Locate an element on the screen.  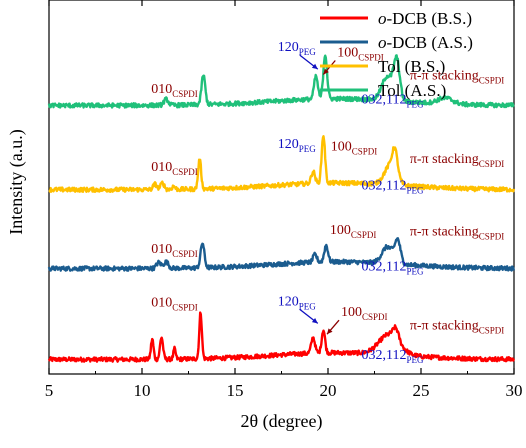
x-tick-label: 5 is located at coordinates (49, 390).